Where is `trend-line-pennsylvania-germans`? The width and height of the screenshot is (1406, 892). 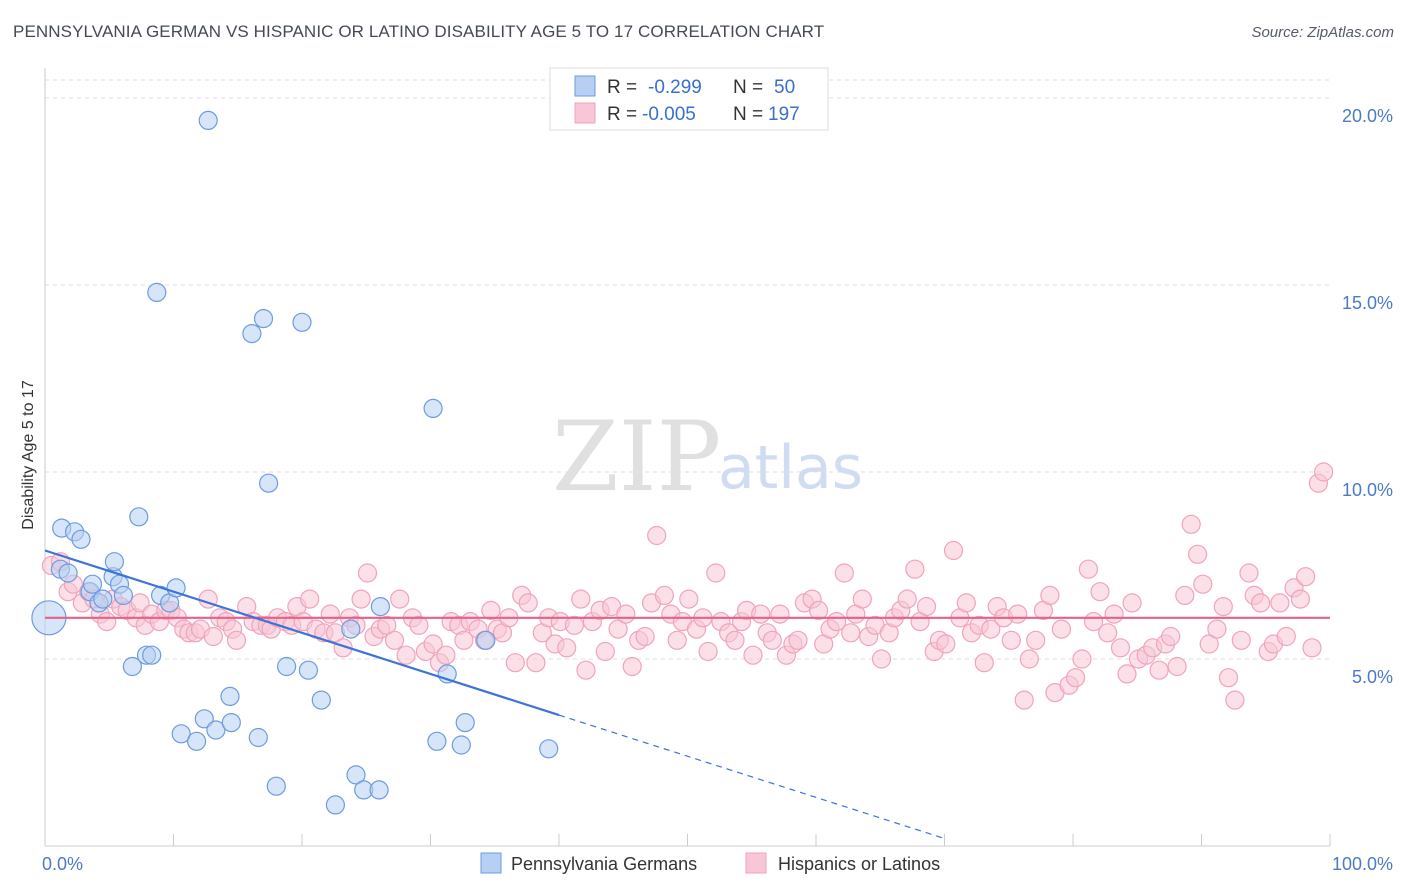
trend-line-pennsylvania-germans is located at coordinates (302, 633).